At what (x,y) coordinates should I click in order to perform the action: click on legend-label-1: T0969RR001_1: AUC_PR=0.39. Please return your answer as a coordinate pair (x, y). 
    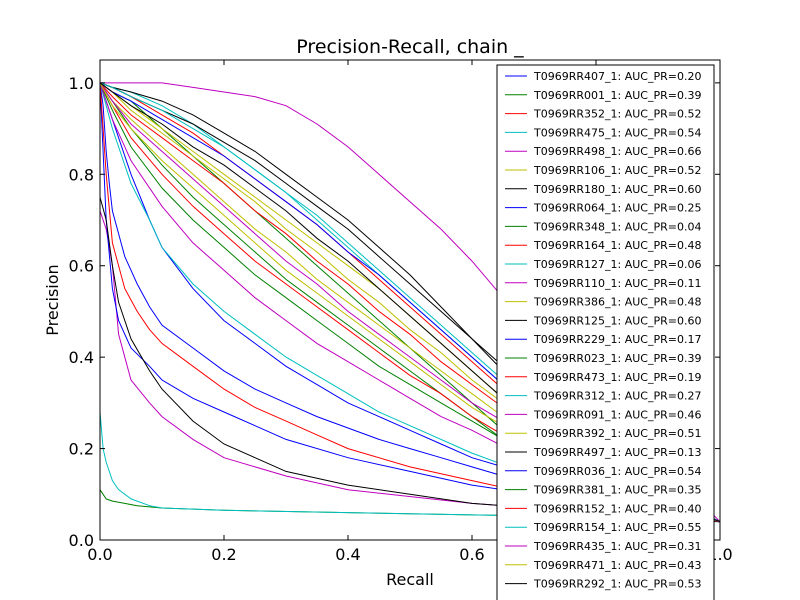
    Looking at the image, I should click on (617, 95).